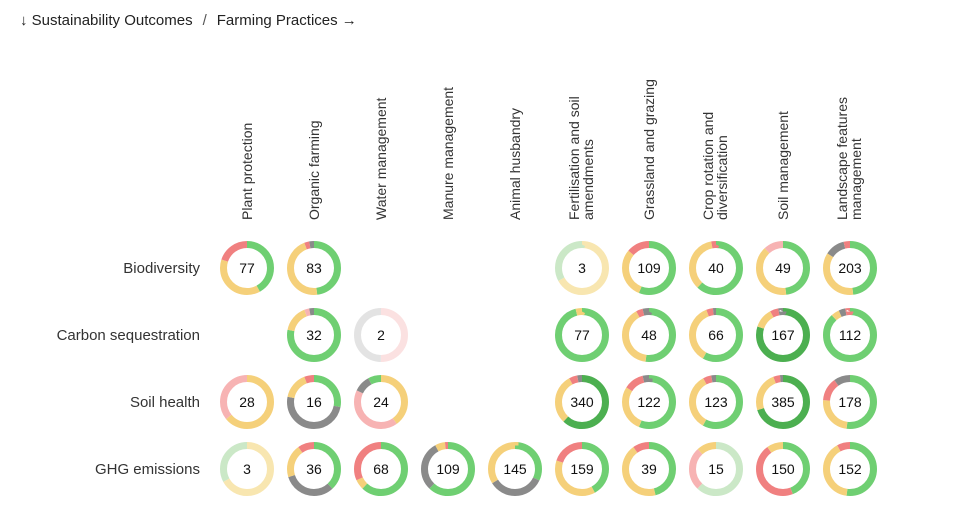 The height and width of the screenshot is (510, 960). I want to click on row-label: Biodiversity, so click(161, 268).